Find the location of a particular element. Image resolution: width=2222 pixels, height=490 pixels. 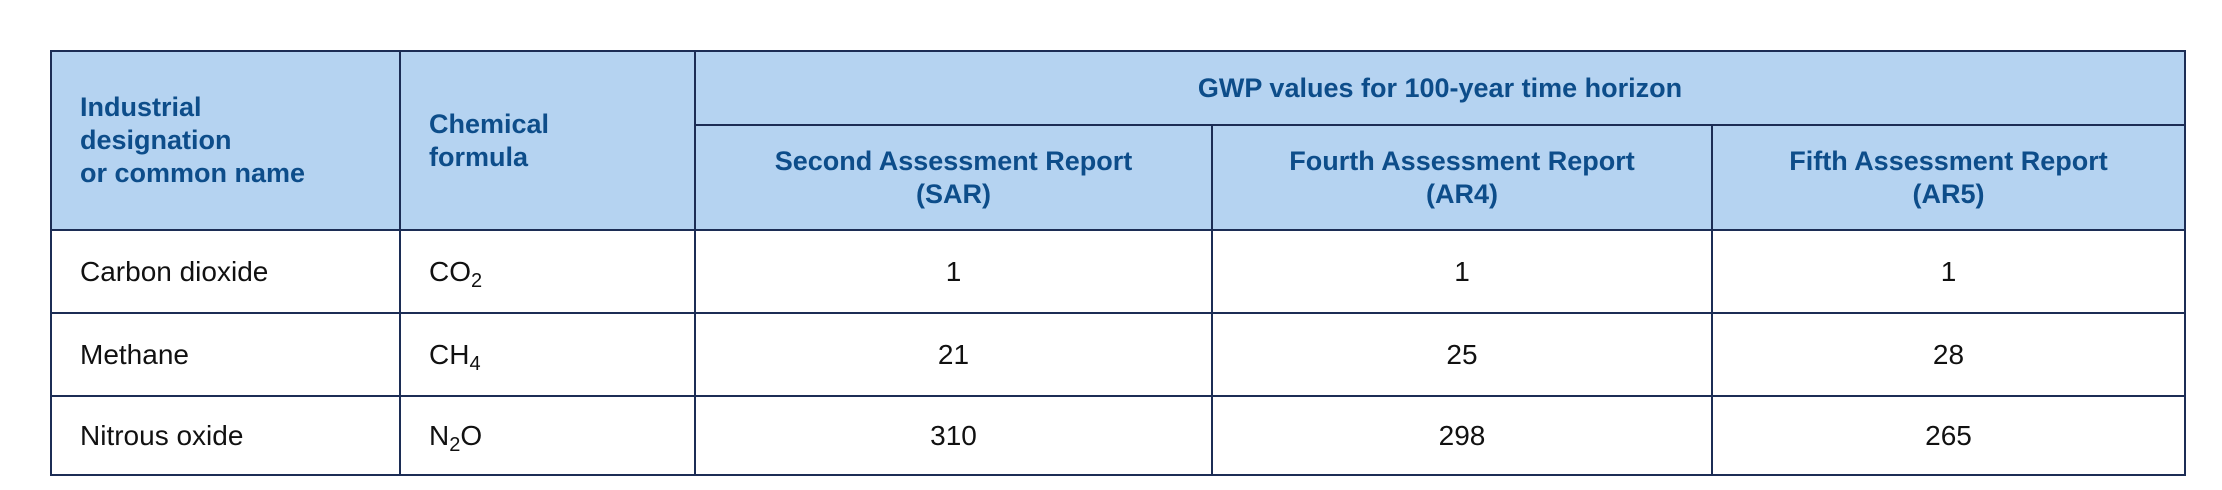

header-line: designation is located at coordinates (156, 140).